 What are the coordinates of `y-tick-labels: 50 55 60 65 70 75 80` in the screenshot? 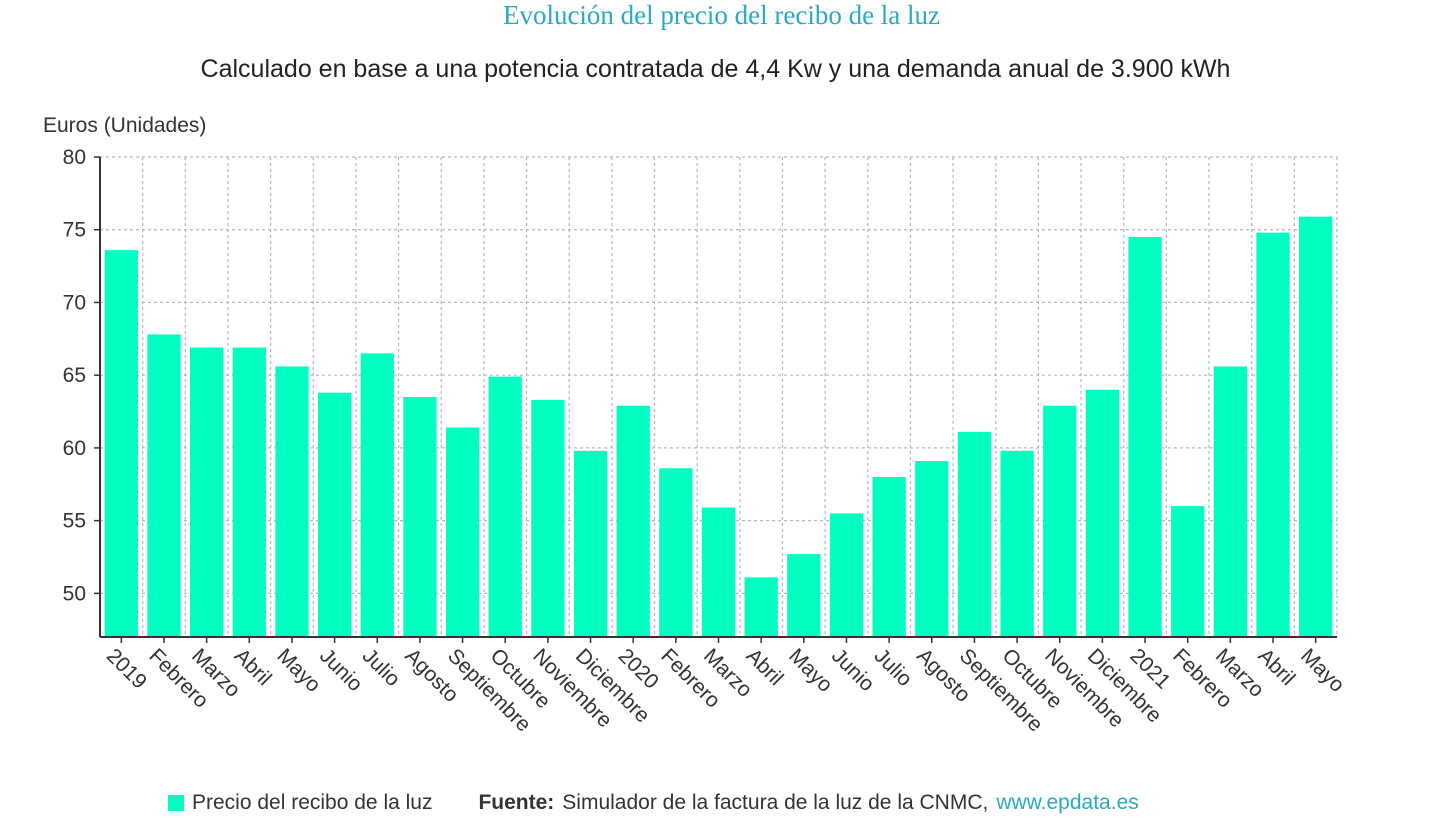 It's located at (74, 375).